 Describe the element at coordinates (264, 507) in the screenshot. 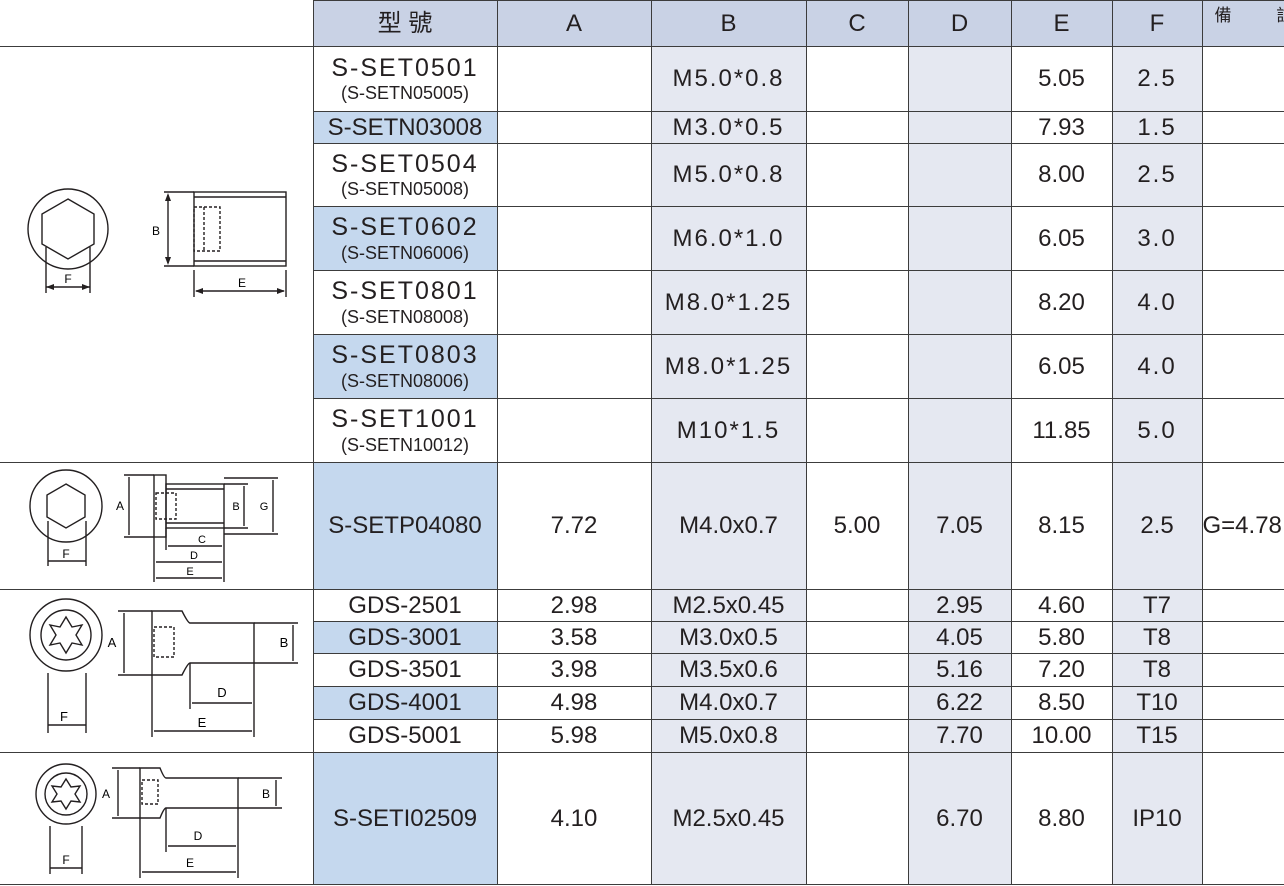

I see `figure-label-g: G` at that location.